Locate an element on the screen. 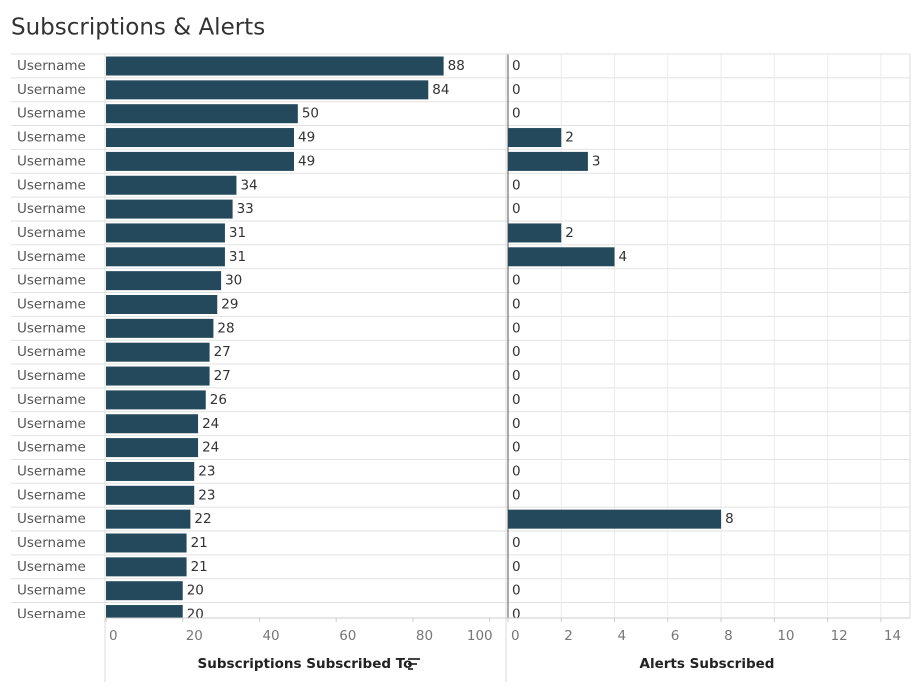  axis-title: Alerts Subscribed is located at coordinates (707, 664).